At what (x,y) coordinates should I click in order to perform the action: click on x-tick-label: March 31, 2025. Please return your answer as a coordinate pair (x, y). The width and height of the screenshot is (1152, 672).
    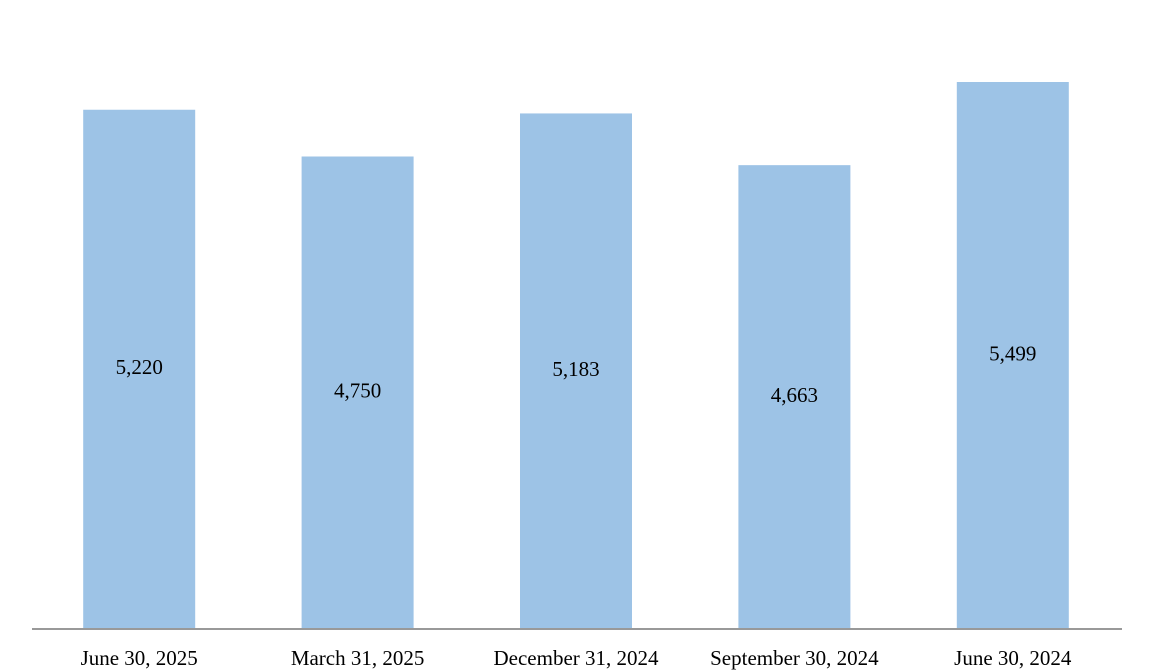
    Looking at the image, I should click on (358, 658).